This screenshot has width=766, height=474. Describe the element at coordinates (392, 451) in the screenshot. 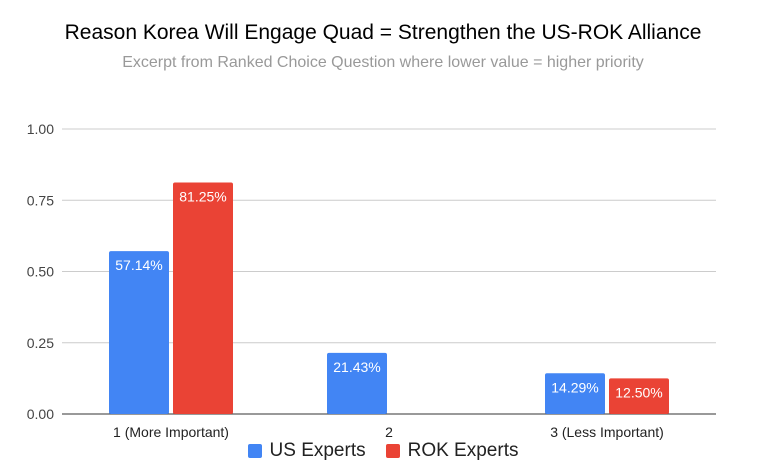

I see `legend-swatch-rok` at that location.